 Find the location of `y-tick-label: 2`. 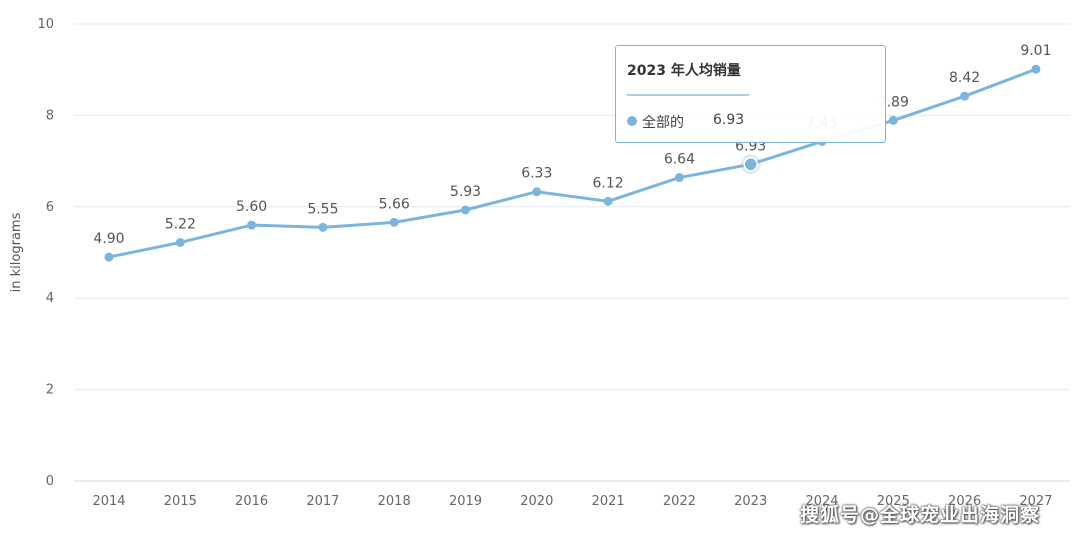

y-tick-label: 2 is located at coordinates (50, 390).